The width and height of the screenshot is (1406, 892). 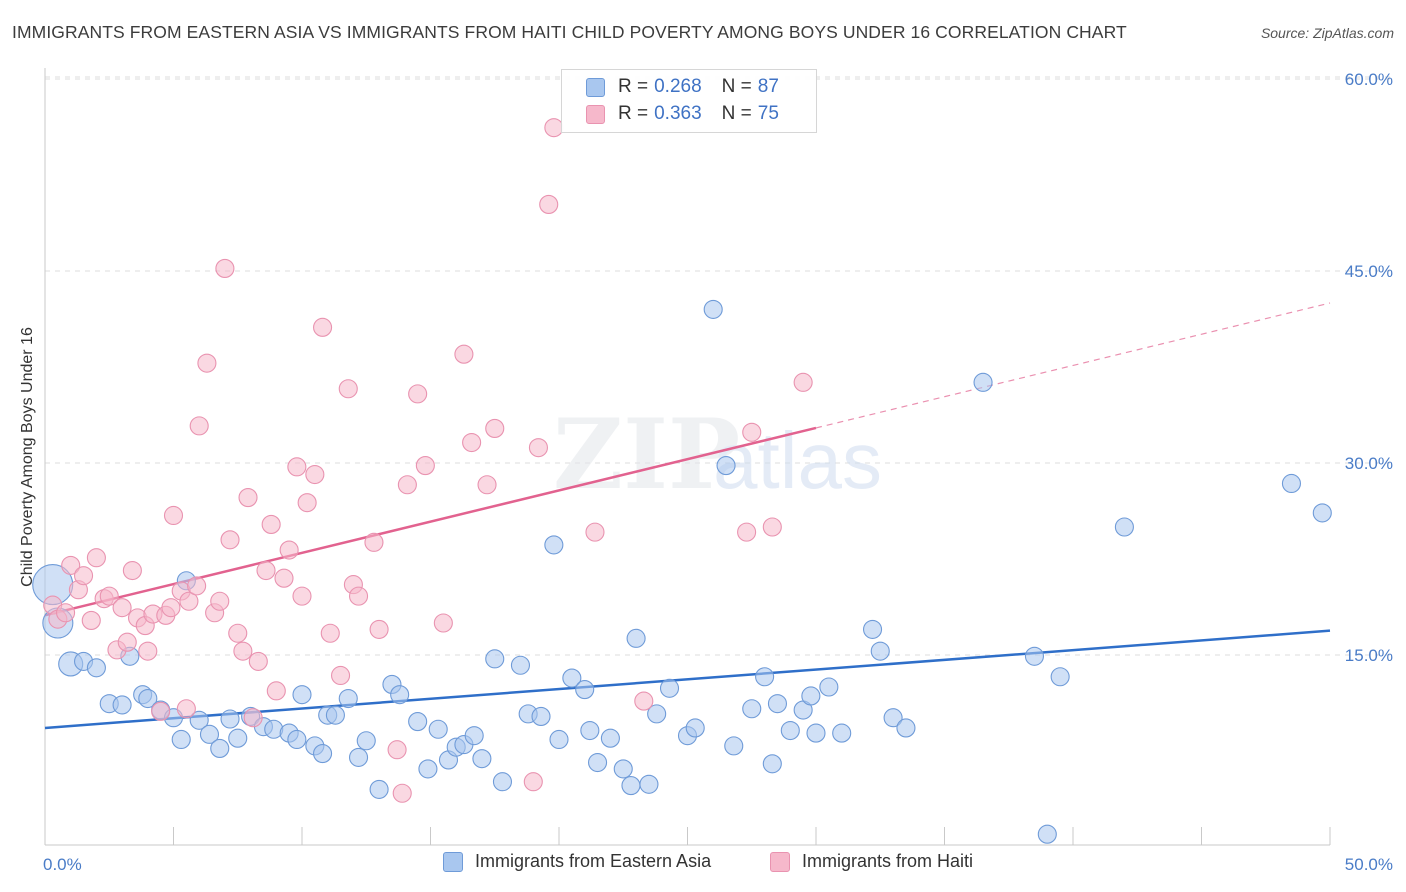 I want to click on y-tick-label: 45.0%, so click(x=1369, y=271).